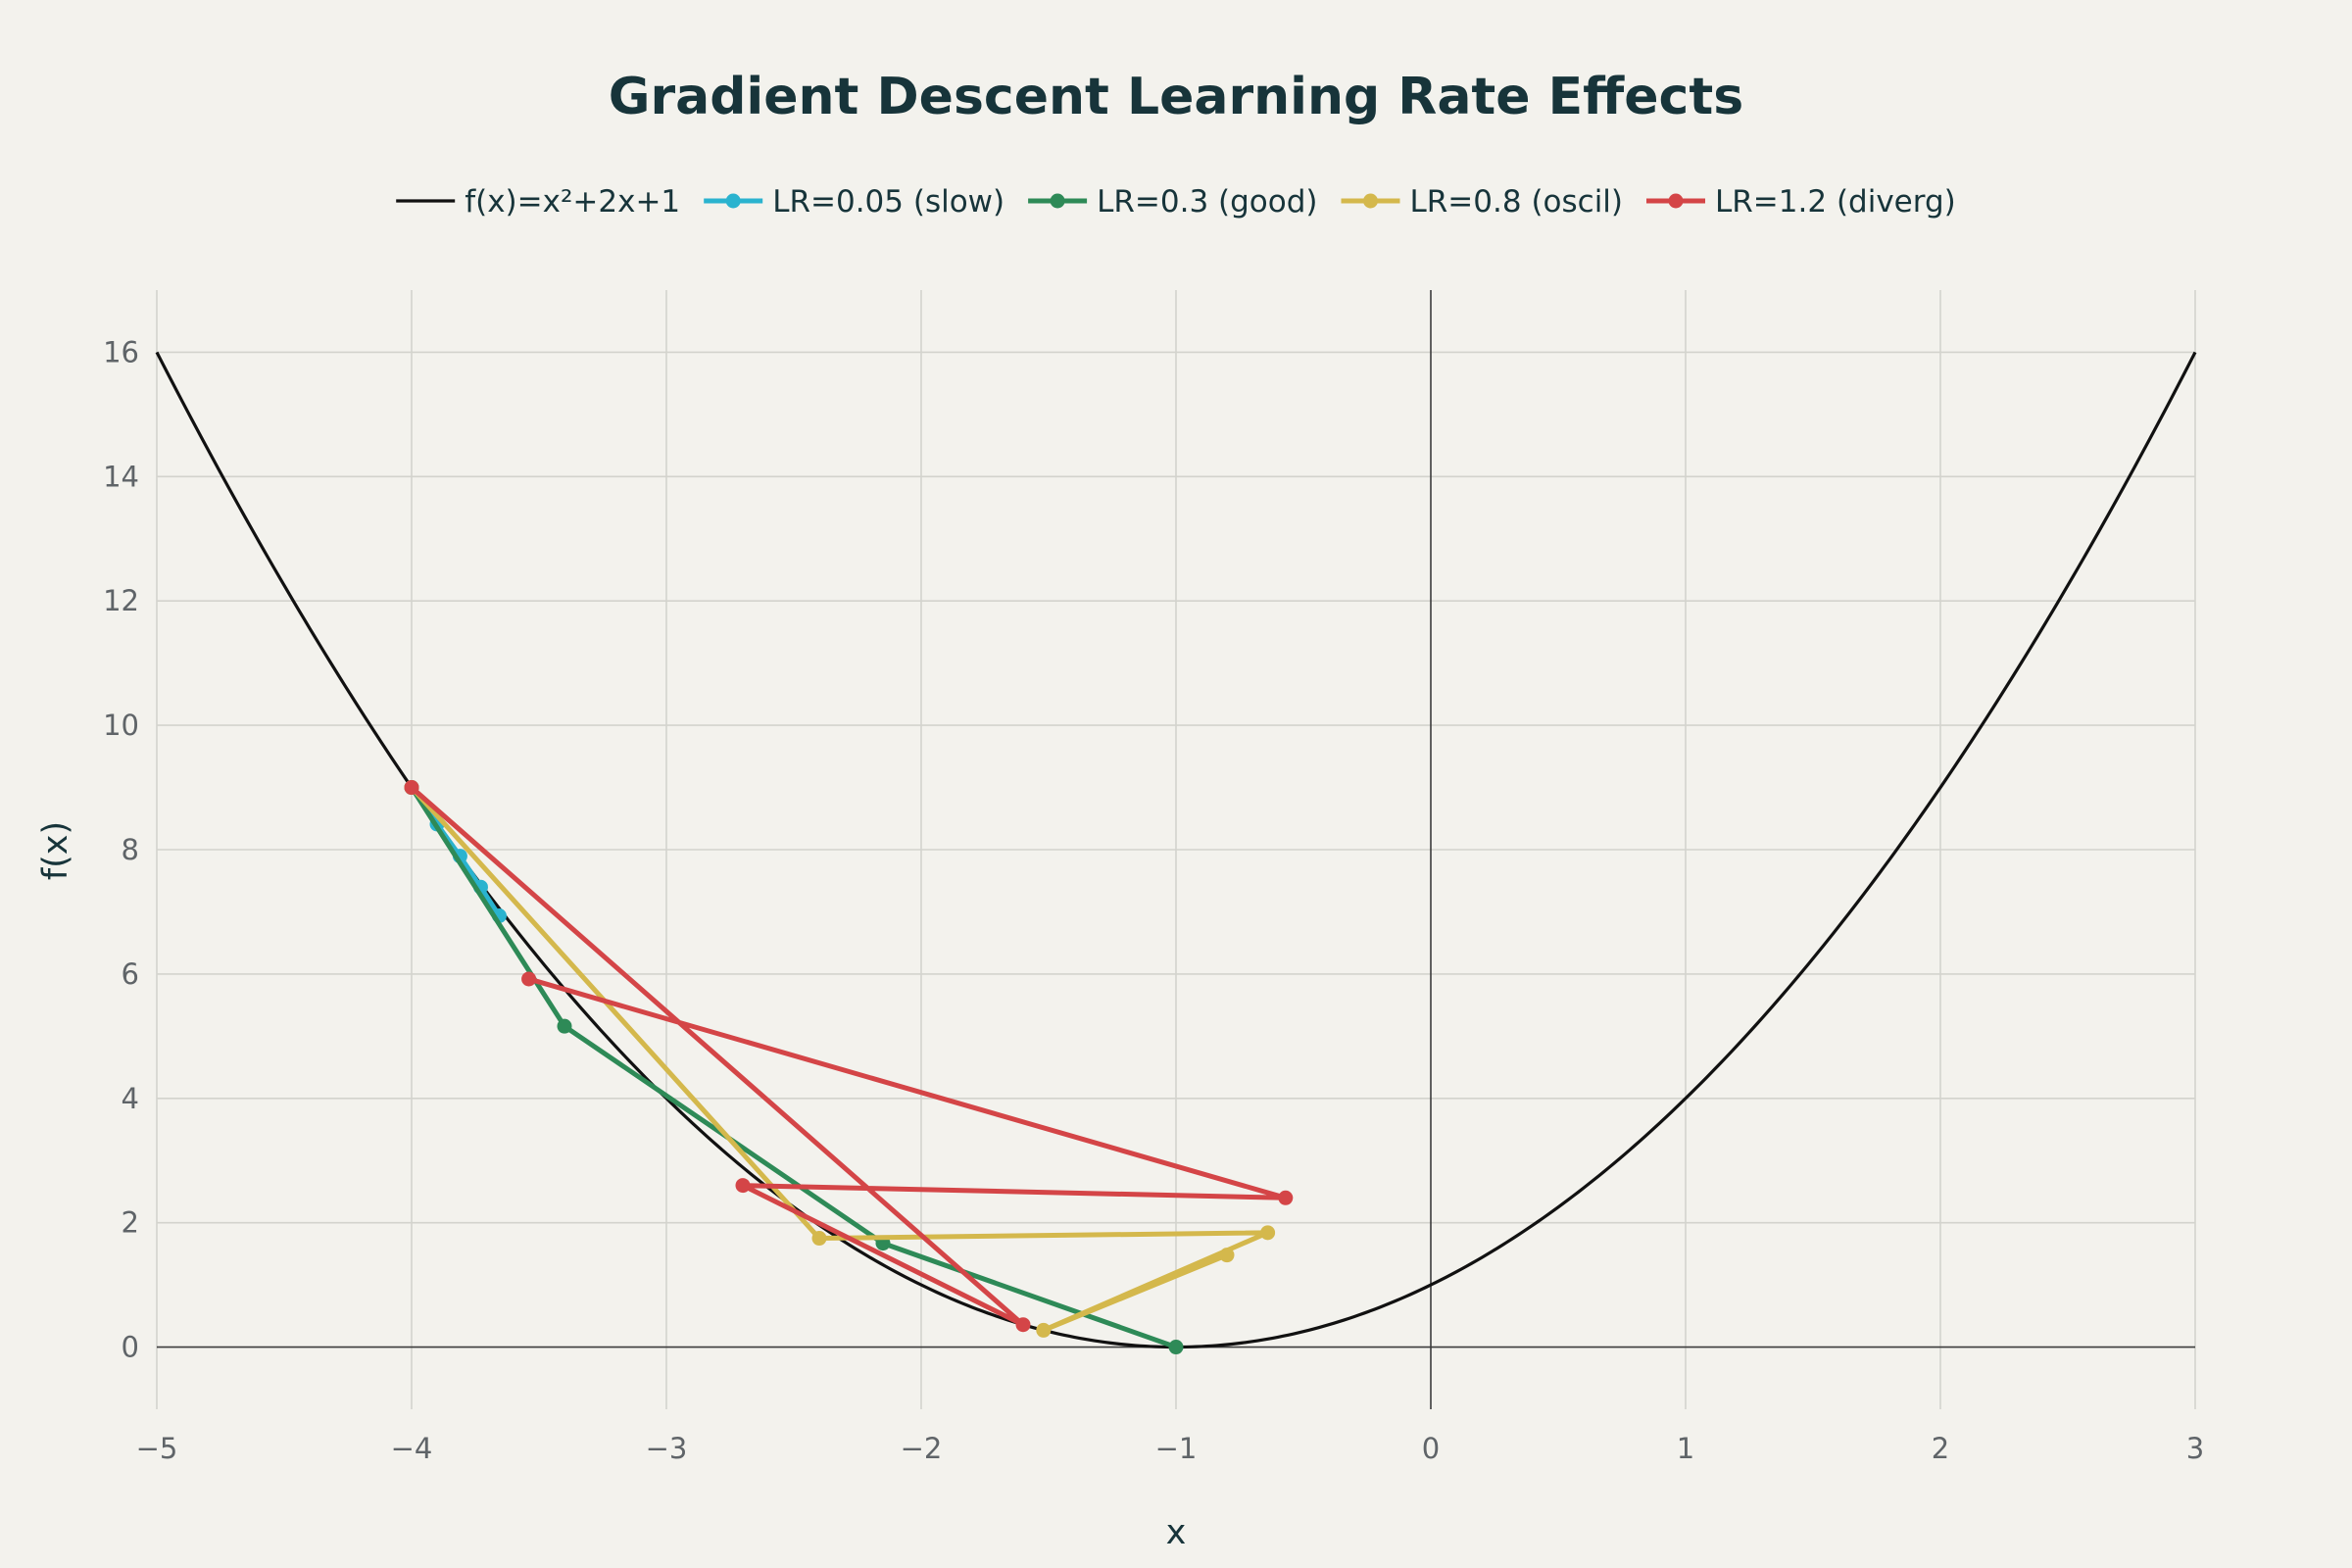 This screenshot has height=1568, width=2352. Describe the element at coordinates (121, 600) in the screenshot. I see `y-tick-label: 12` at that location.